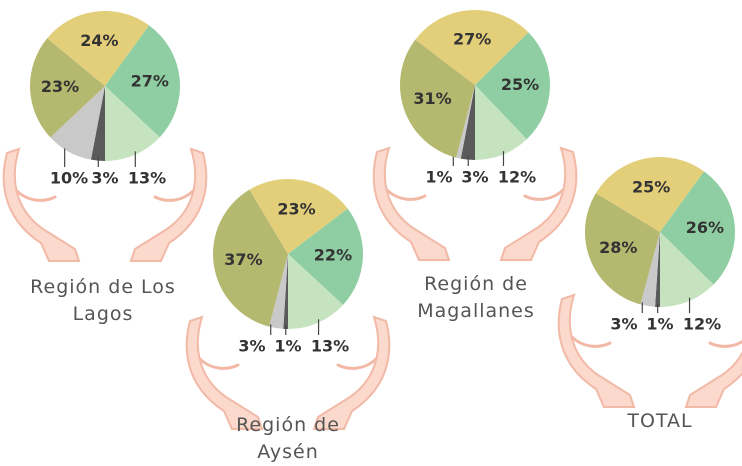 The width and height of the screenshot is (742, 466). What do you see at coordinates (660, 421) in the screenshot?
I see `pie-title: TOTAL` at bounding box center [660, 421].